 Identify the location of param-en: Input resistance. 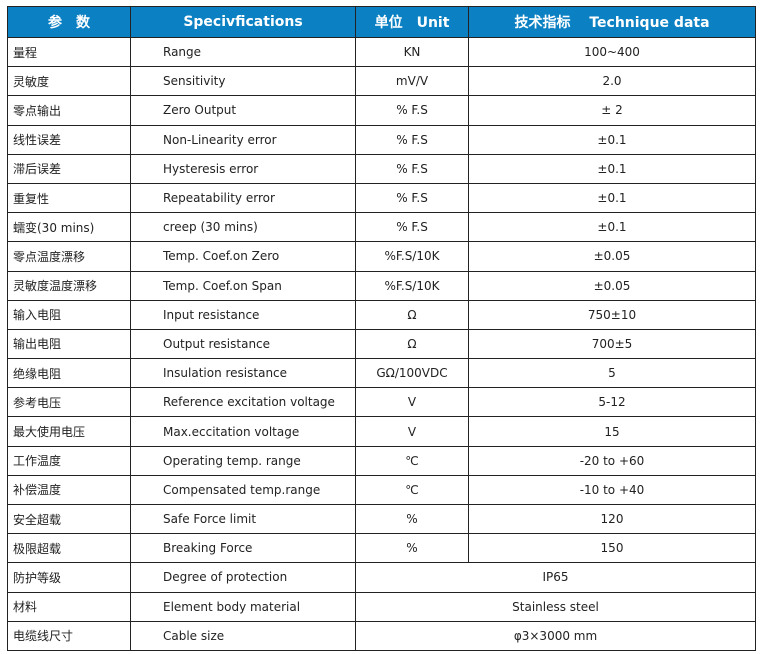
(243, 314).